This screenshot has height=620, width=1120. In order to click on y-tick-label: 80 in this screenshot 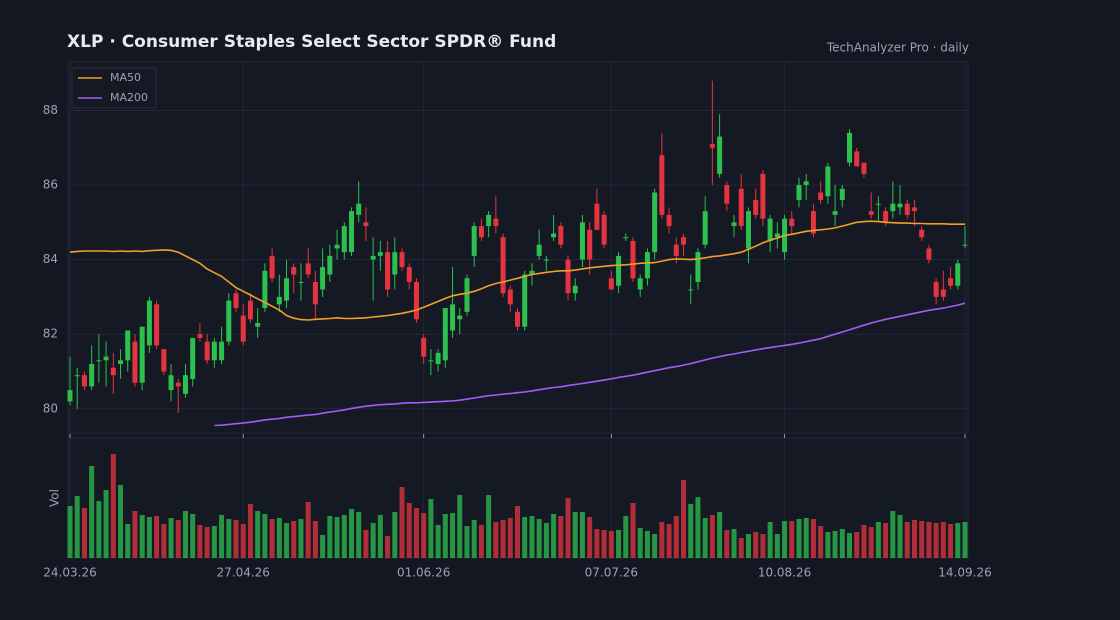, I will do `click(50, 408)`.